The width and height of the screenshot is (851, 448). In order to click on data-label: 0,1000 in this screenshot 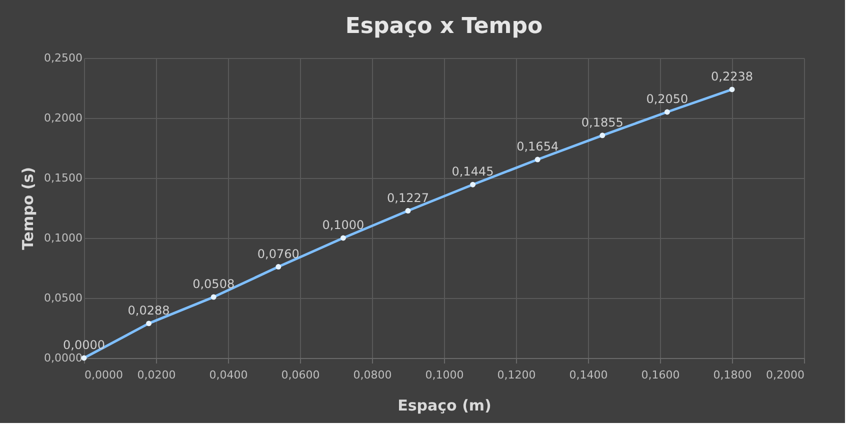, I will do `click(343, 225)`.